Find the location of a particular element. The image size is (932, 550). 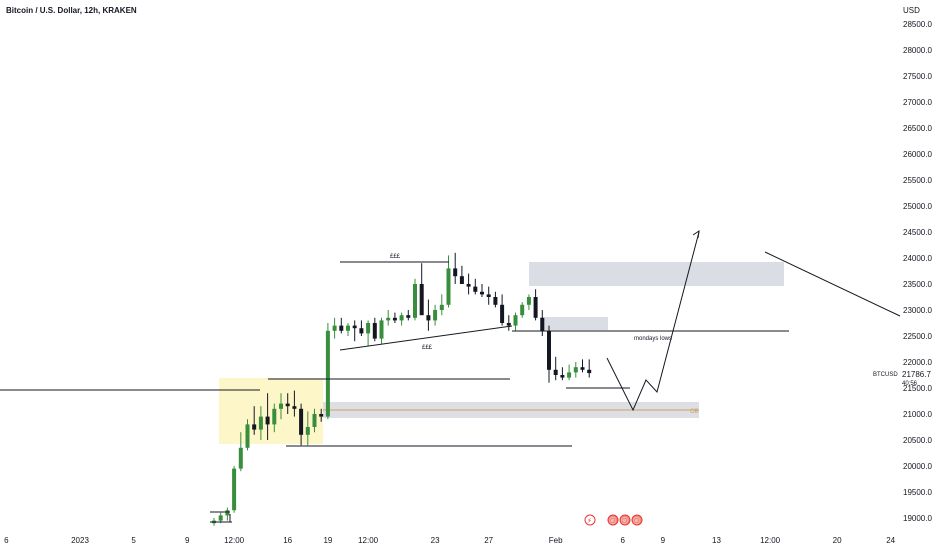

y-tick-label: 24000.0 is located at coordinates (917, 258).